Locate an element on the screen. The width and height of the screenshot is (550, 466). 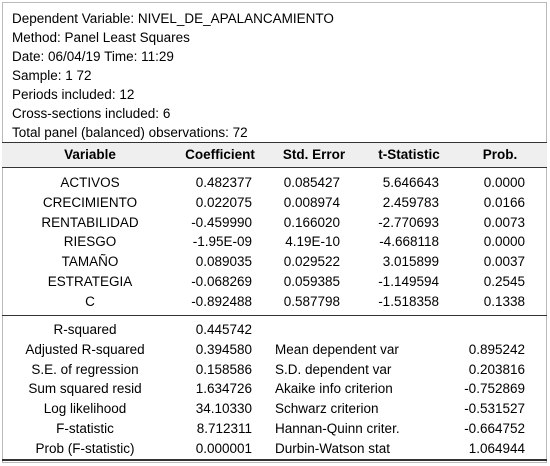
cross-sections-line: Cross-sections included: 6 is located at coordinates (91, 113).